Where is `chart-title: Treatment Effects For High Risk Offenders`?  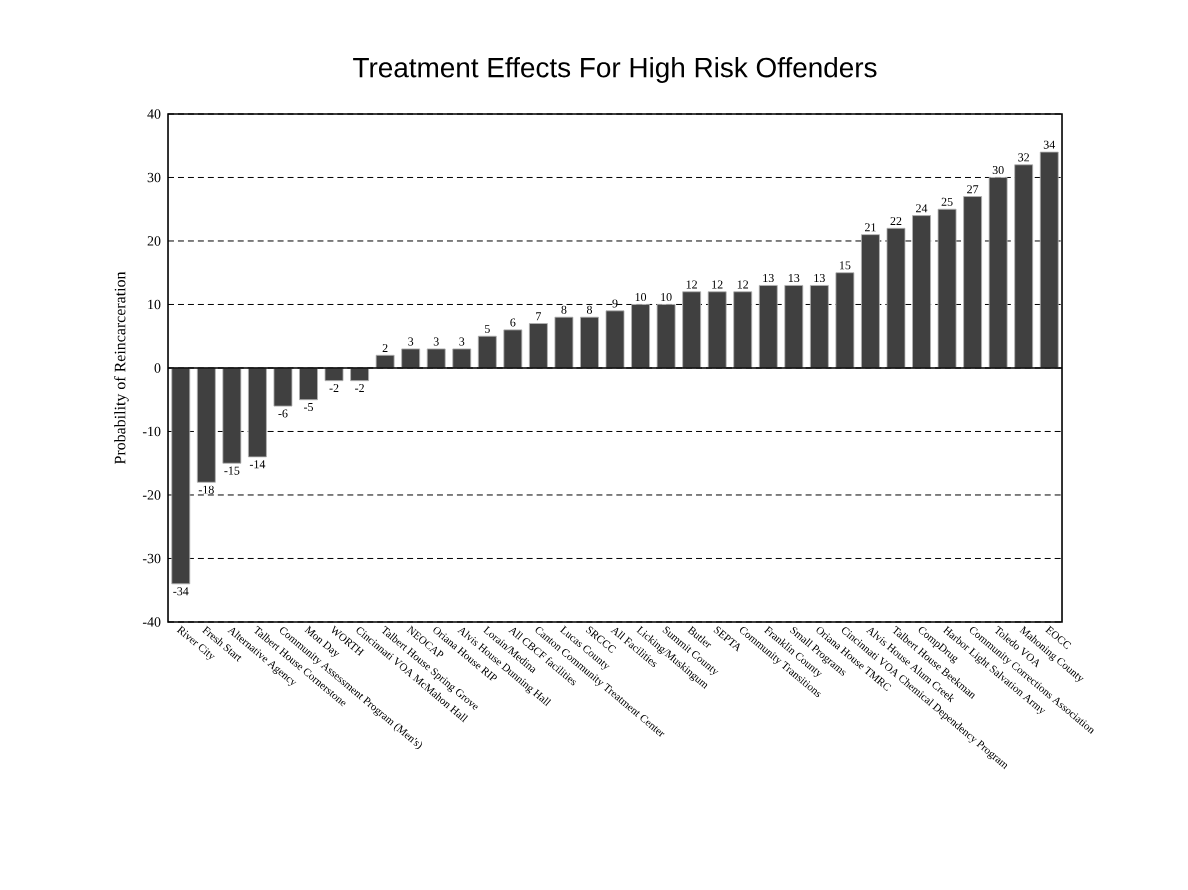 chart-title: Treatment Effects For High Risk Offenders is located at coordinates (615, 69).